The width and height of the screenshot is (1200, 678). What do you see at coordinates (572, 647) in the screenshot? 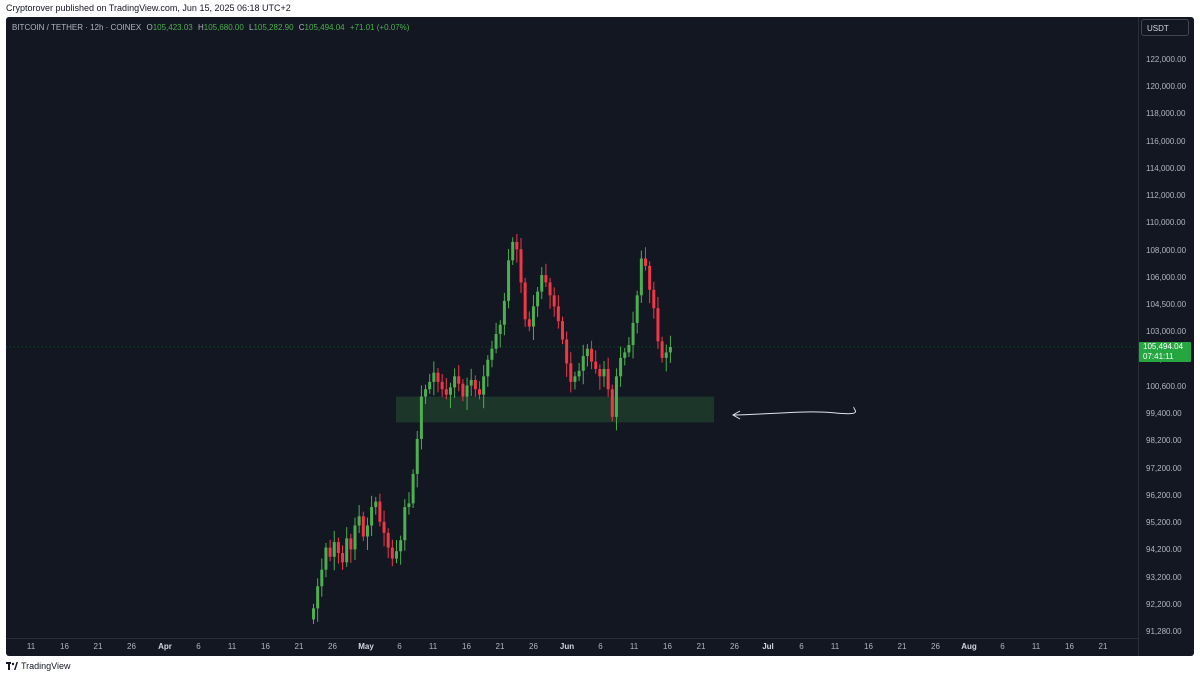
I see `time-axis` at bounding box center [572, 647].